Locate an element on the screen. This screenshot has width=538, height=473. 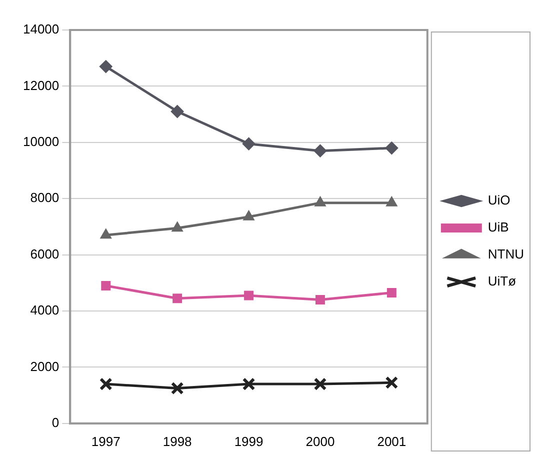
x-tick-label: 2001 is located at coordinates (391, 441).